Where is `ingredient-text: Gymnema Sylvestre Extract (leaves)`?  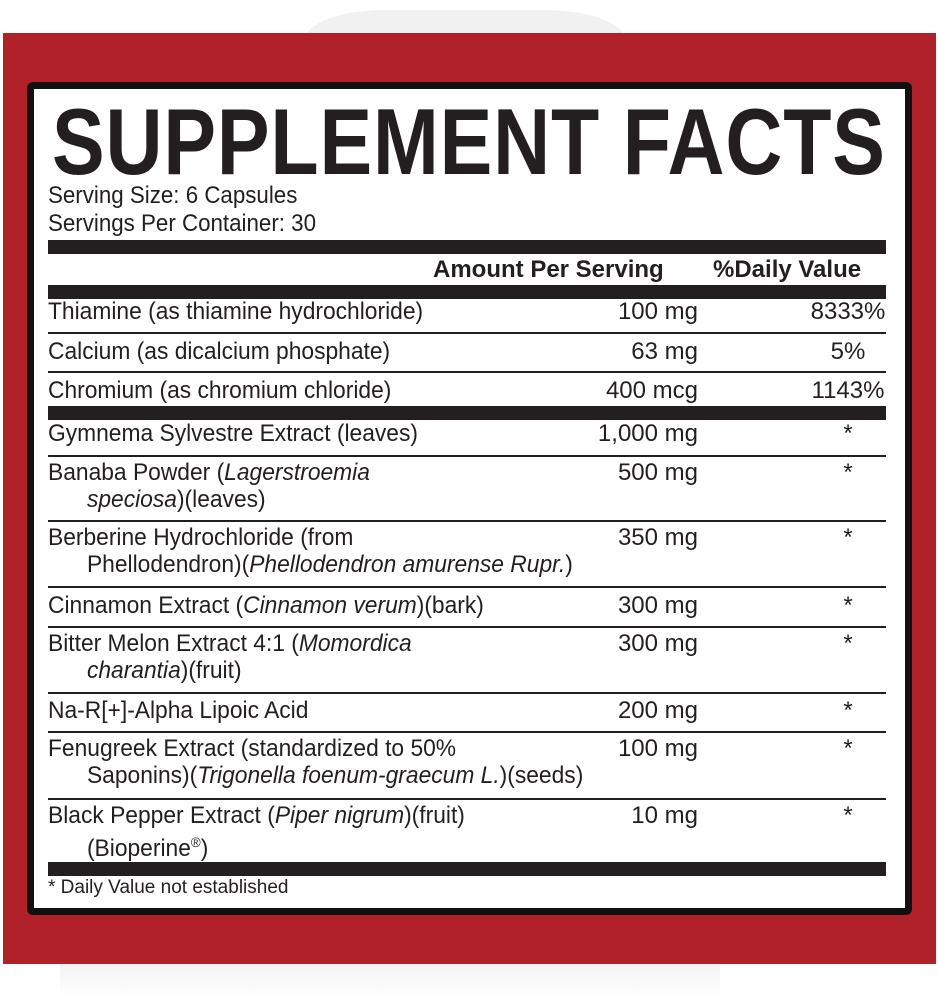 ingredient-text: Gymnema Sylvestre Extract (leaves) is located at coordinates (233, 433).